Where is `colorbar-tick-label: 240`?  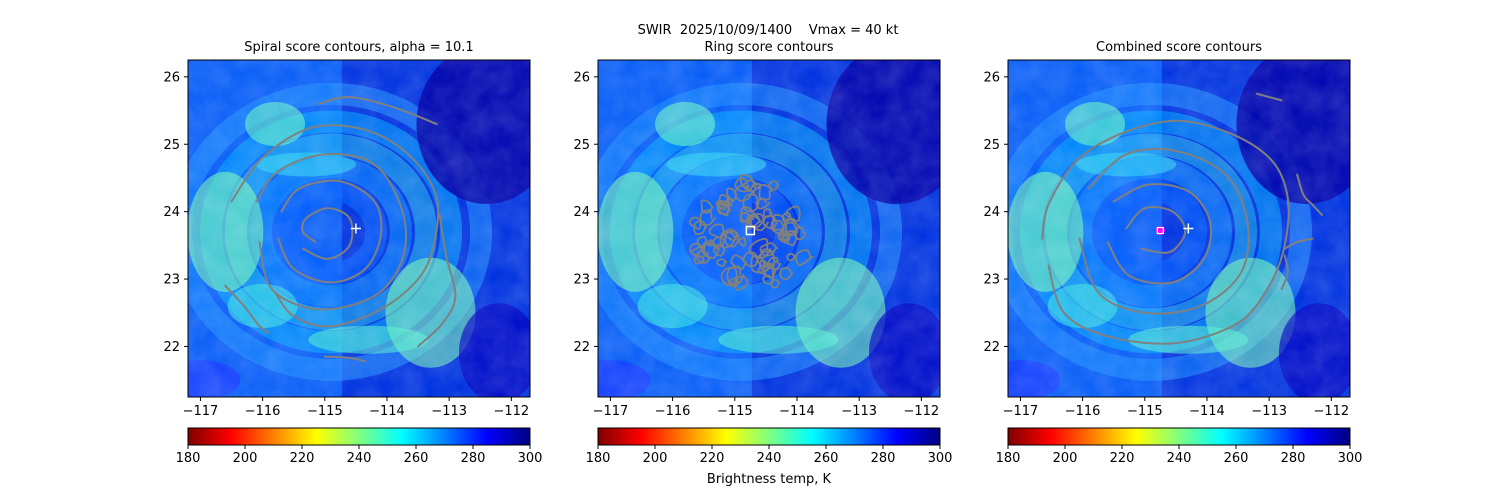
colorbar-tick-label: 240 is located at coordinates (359, 458).